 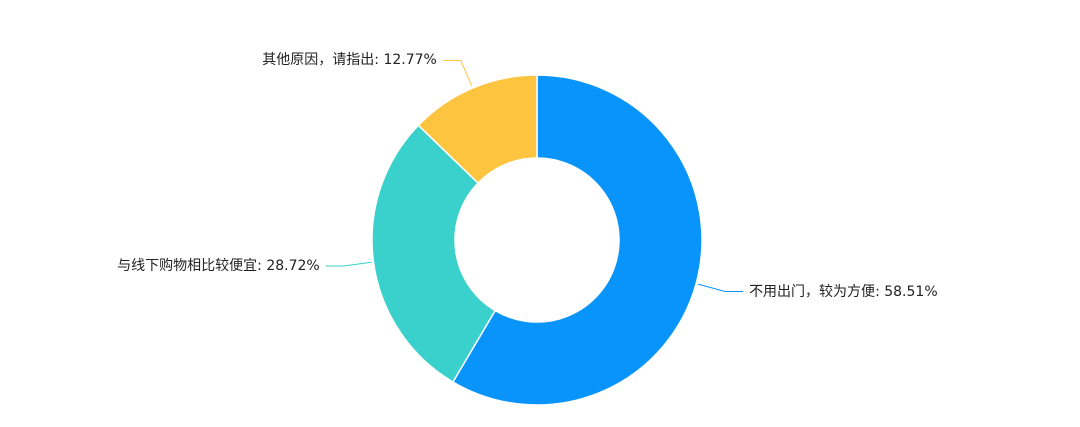 I want to click on value-label: 28.72%, so click(x=293, y=266).